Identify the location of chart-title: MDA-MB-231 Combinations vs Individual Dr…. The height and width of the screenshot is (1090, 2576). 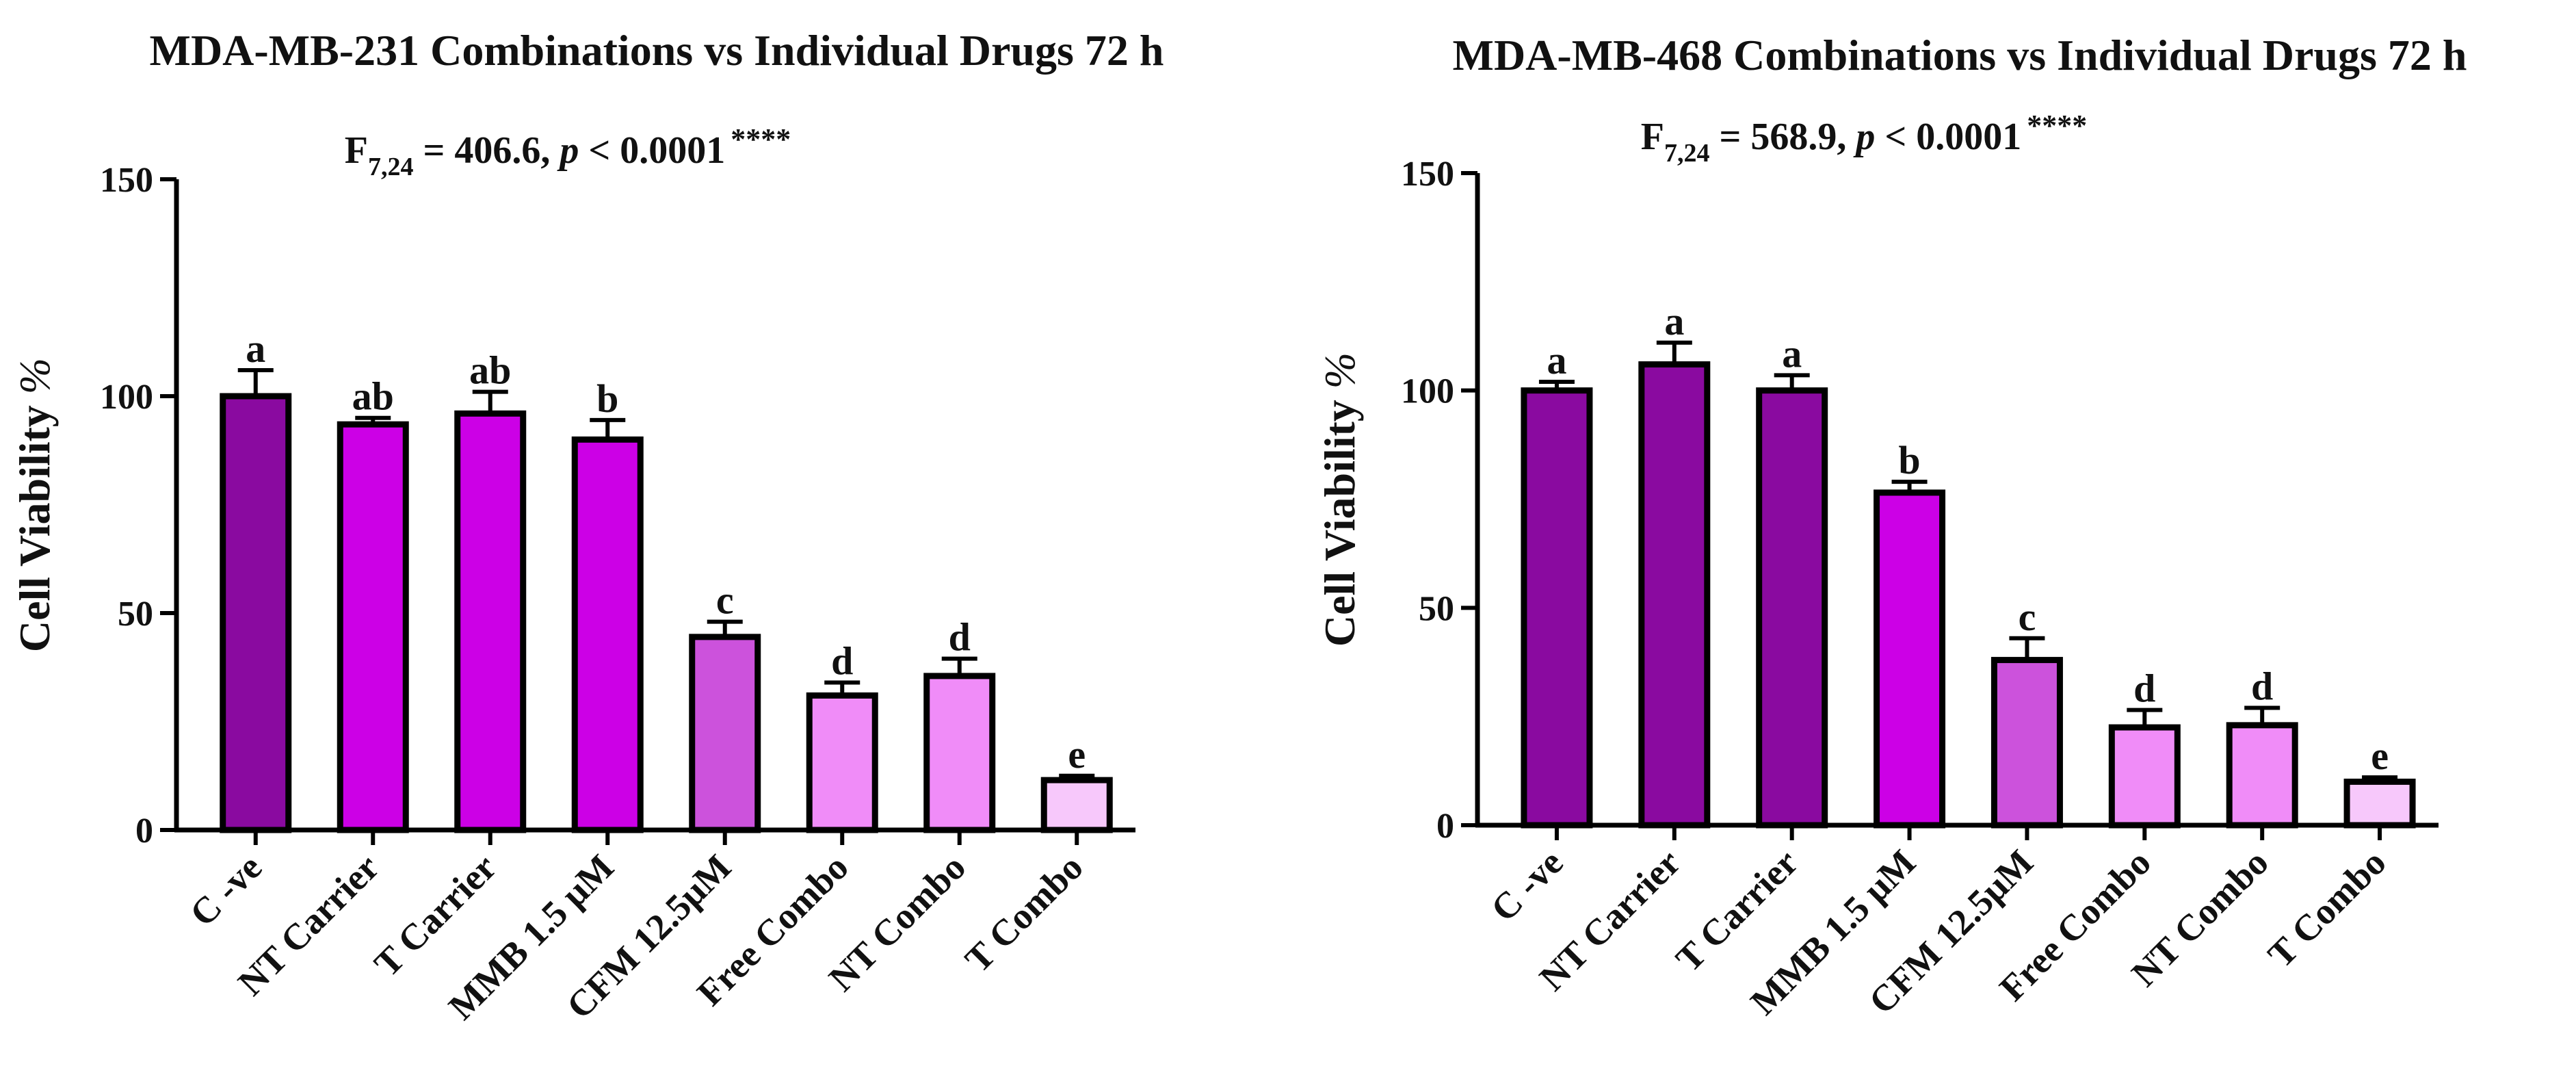
(657, 51).